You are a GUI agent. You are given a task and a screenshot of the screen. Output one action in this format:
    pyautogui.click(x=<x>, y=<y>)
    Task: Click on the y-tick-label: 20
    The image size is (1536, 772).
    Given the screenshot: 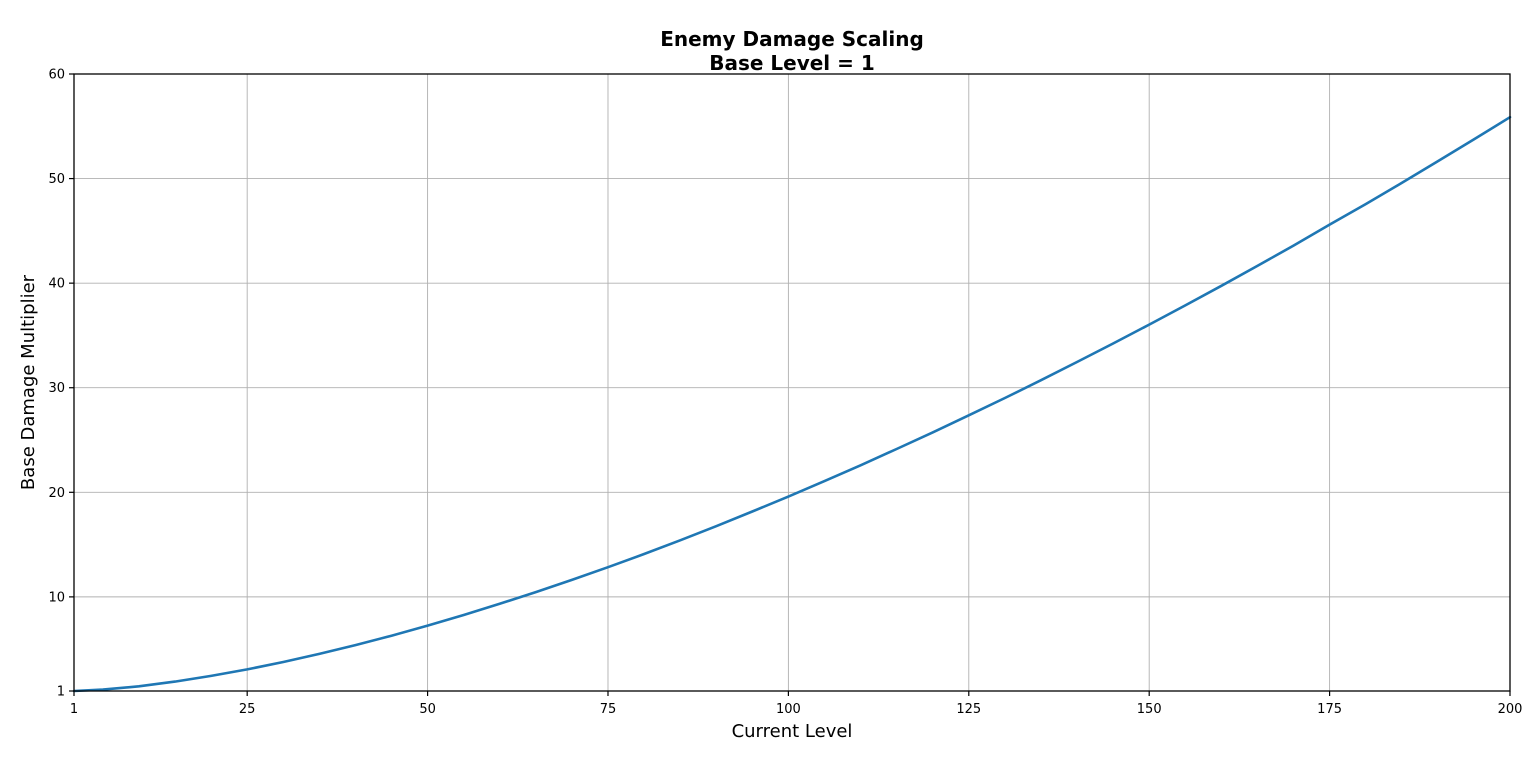 What is the action you would take?
    pyautogui.click(x=56, y=493)
    